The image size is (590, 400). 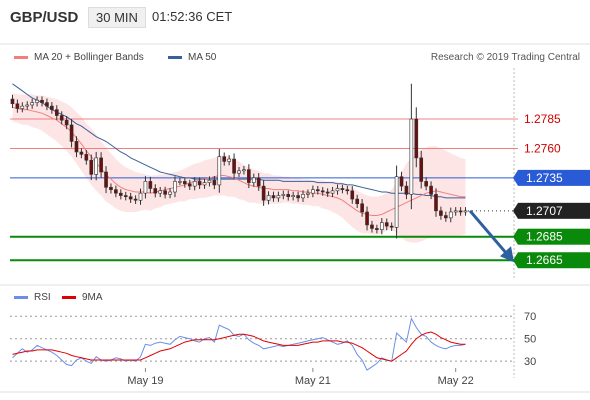 What do you see at coordinates (21, 57) in the screenshot?
I see `ma20-swatch` at bounding box center [21, 57].